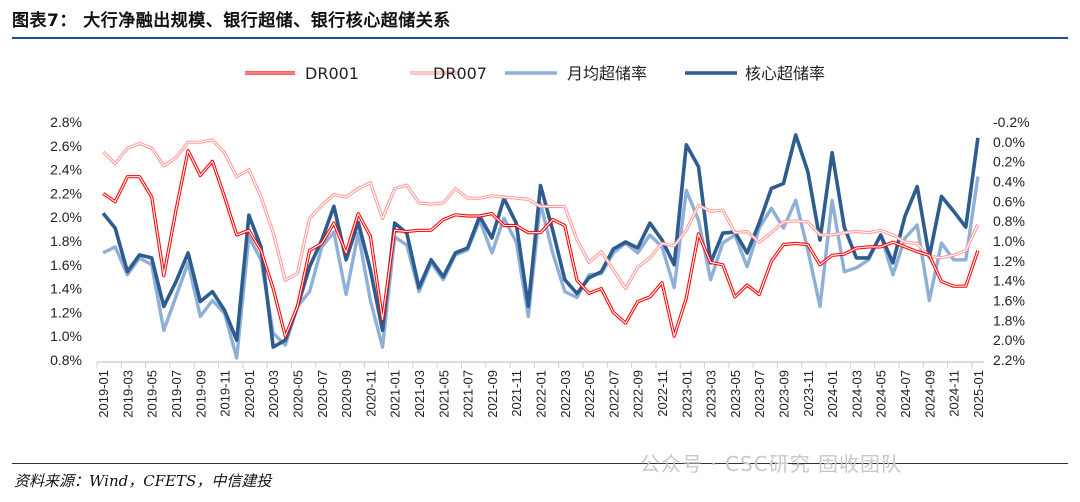  I want to click on right-y-tick-label: 1.0%, so click(1009, 241).